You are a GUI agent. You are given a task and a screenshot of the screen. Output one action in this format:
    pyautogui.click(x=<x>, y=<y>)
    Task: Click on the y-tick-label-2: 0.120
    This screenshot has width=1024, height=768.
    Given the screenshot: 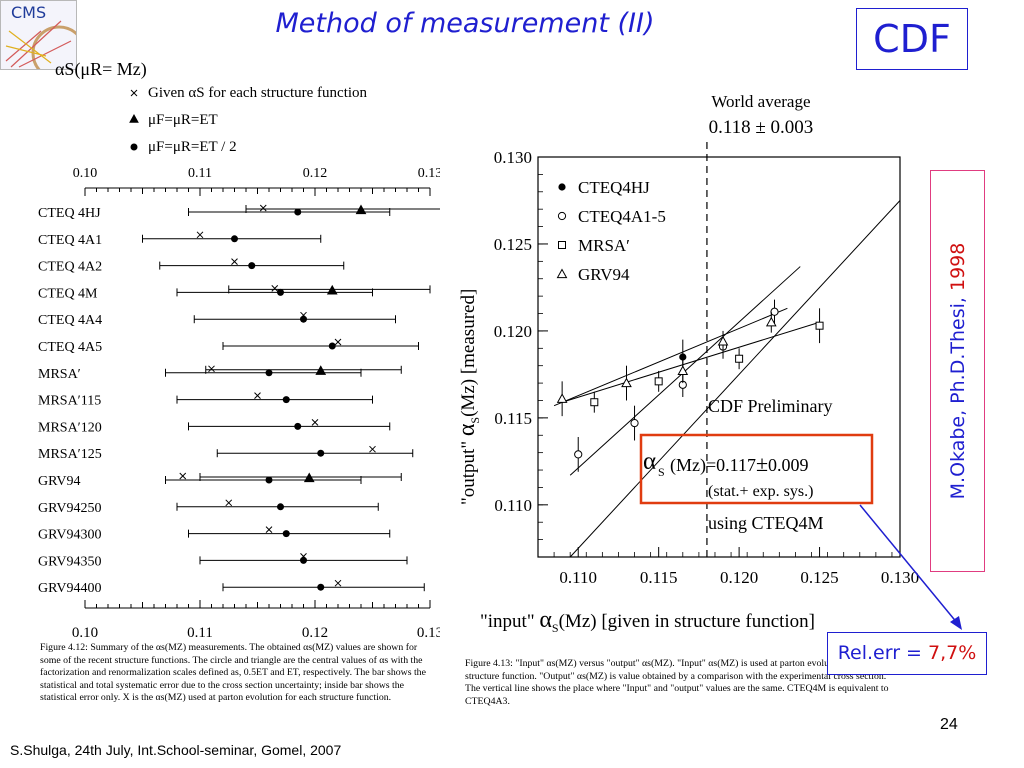 What is the action you would take?
    pyautogui.click(x=513, y=331)
    